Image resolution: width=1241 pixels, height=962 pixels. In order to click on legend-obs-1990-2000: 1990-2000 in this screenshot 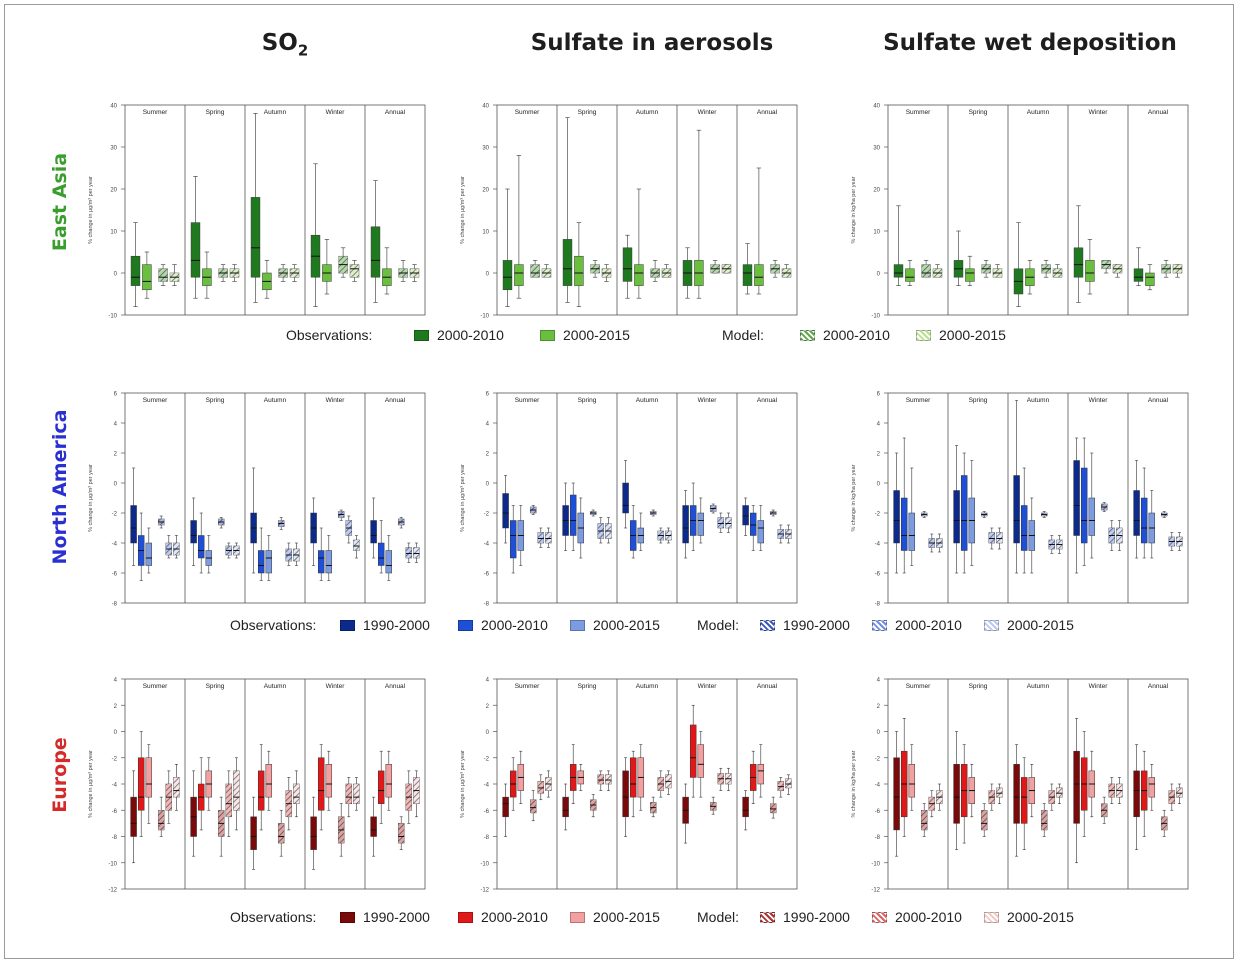, I will do `click(385, 917)`.